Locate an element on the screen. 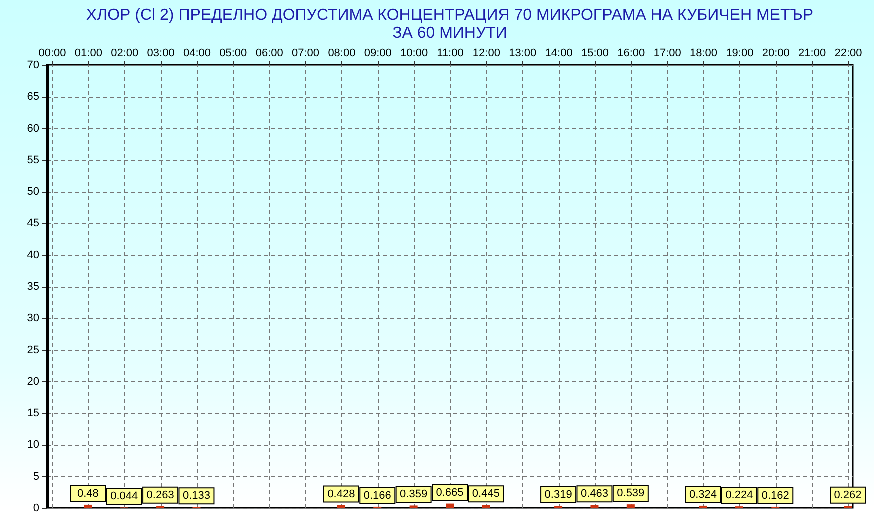  data-label: 0.263 is located at coordinates (160, 495).